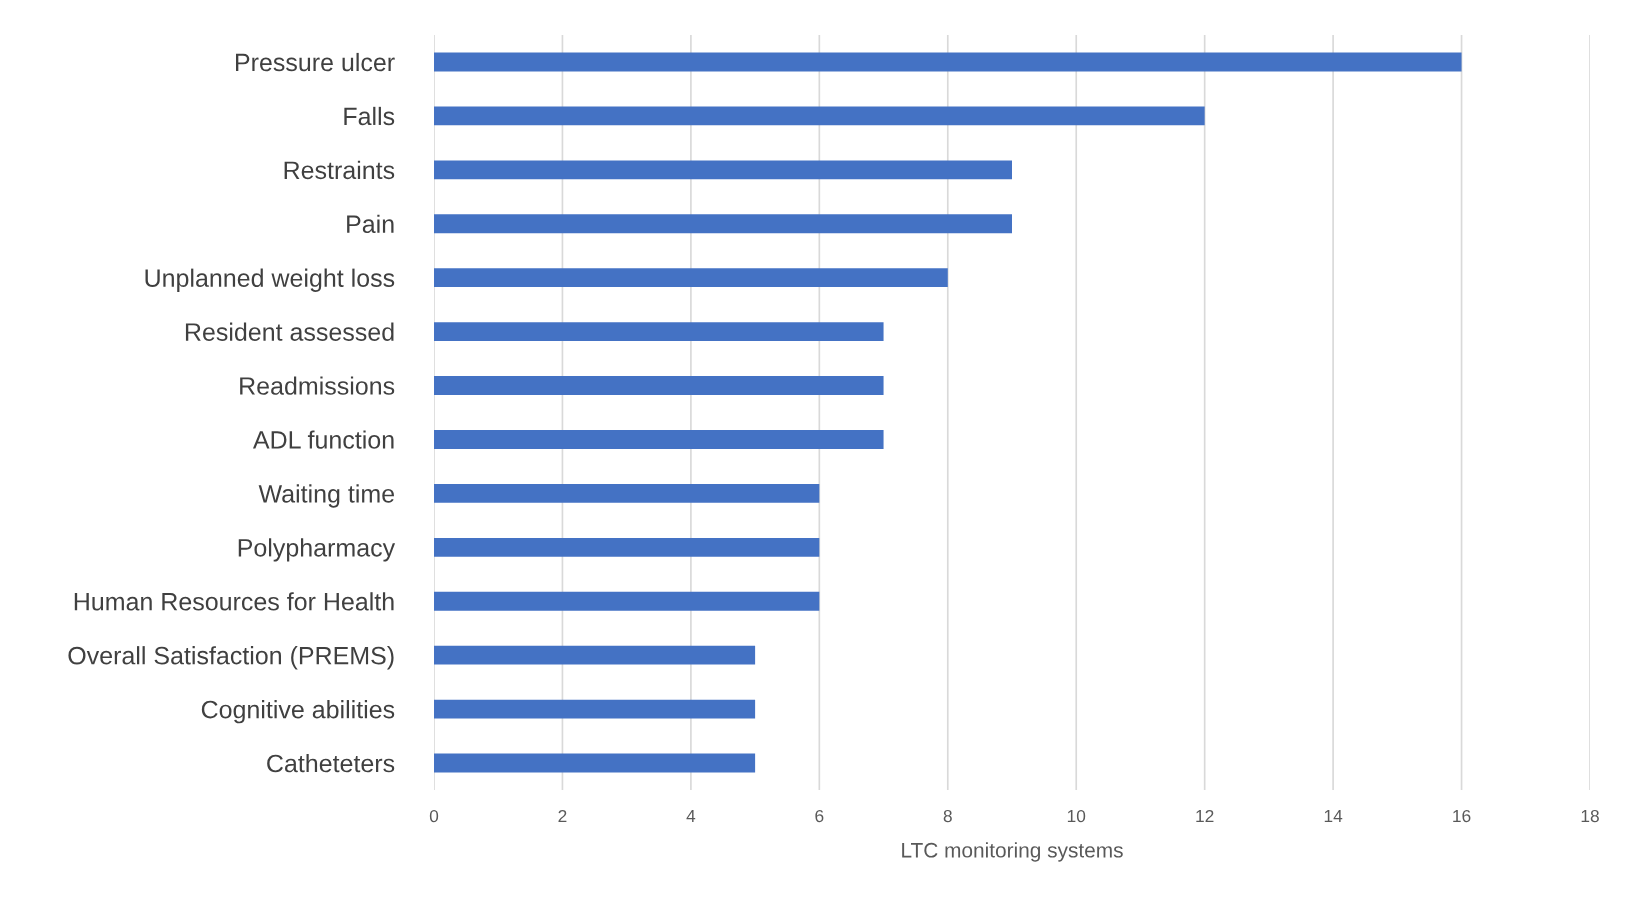  I want to click on x-tick-label: 14, so click(1333, 816).